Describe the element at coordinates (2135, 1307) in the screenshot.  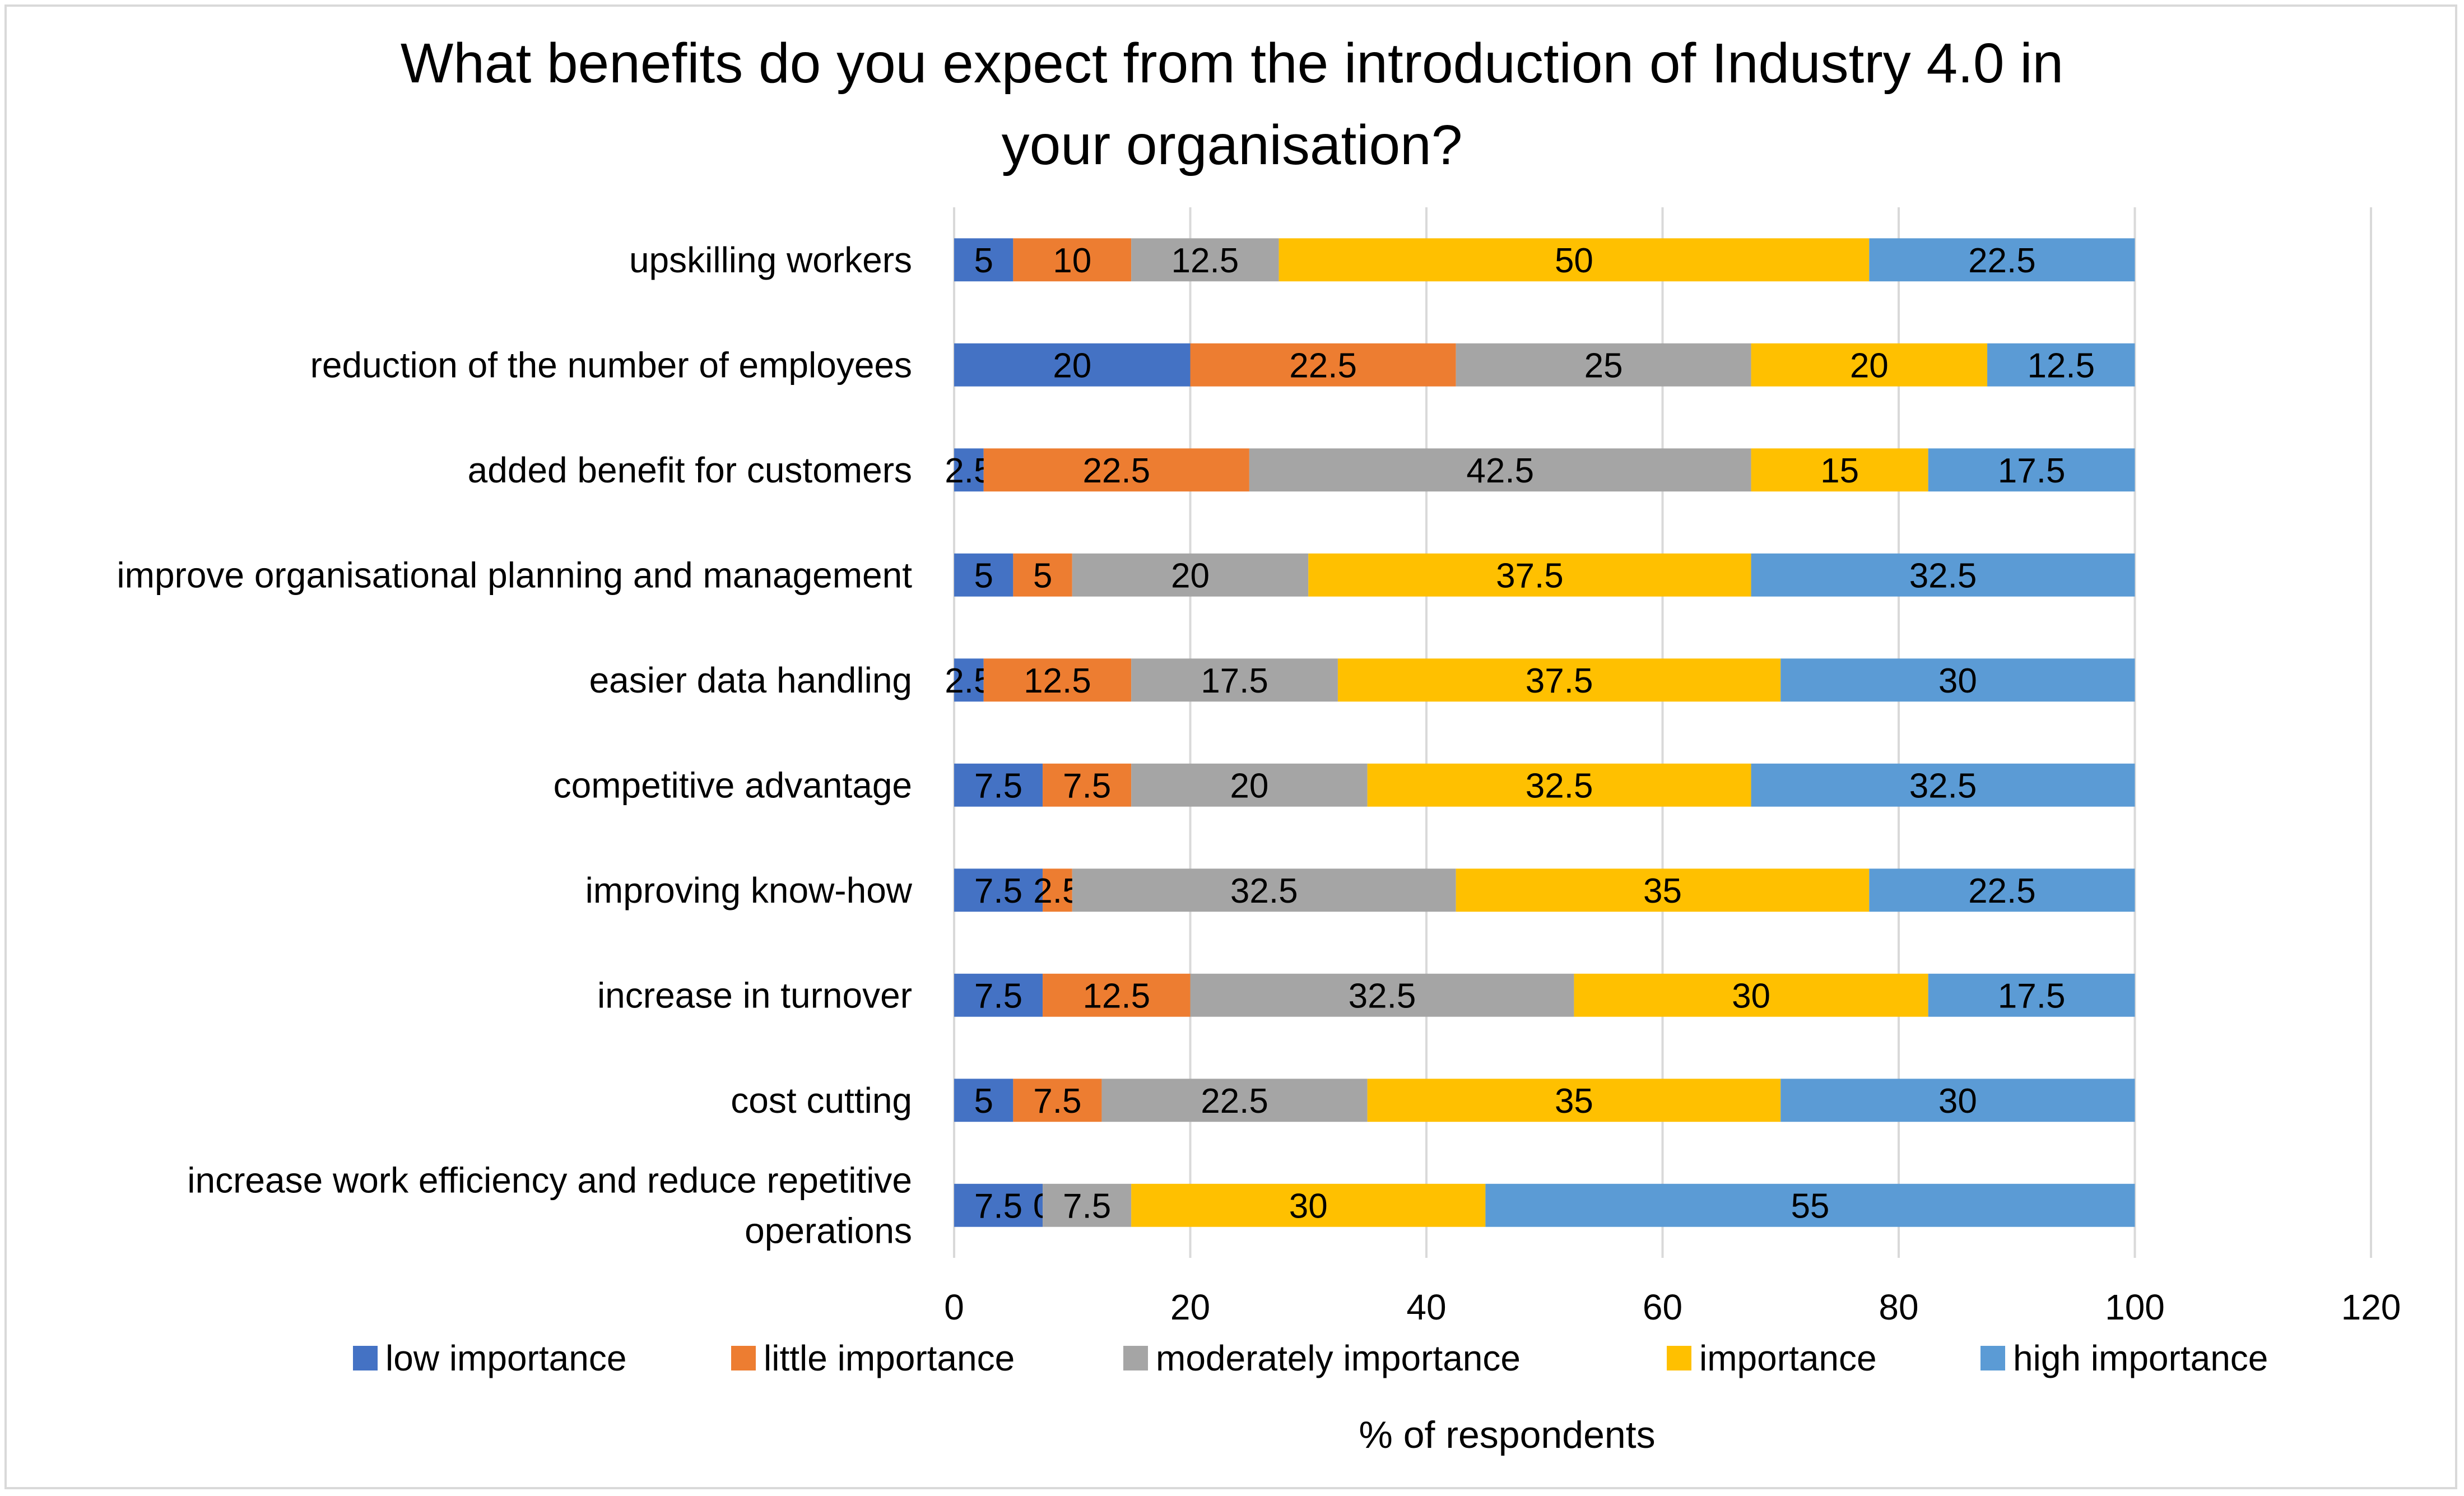
I see `x-tick-label: 100` at that location.